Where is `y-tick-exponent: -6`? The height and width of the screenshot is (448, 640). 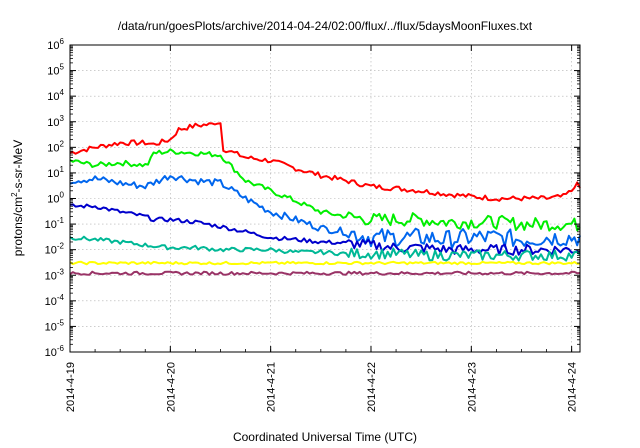 y-tick-exponent: -6 is located at coordinates (61, 348).